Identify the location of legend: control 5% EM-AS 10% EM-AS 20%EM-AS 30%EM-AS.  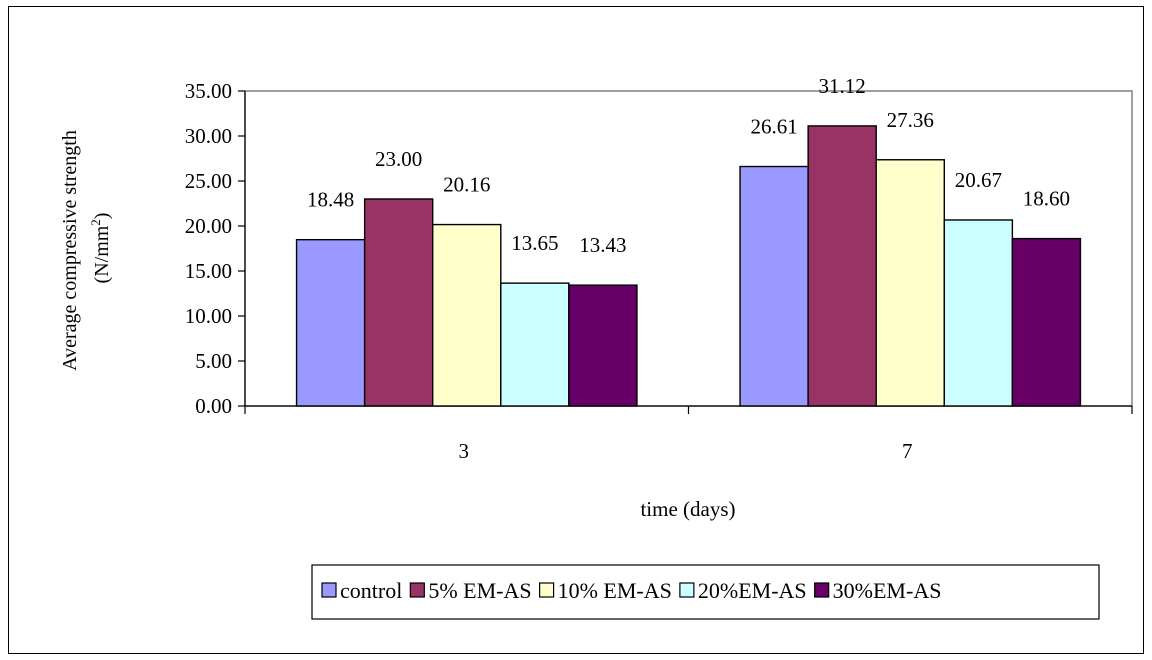
(705, 592).